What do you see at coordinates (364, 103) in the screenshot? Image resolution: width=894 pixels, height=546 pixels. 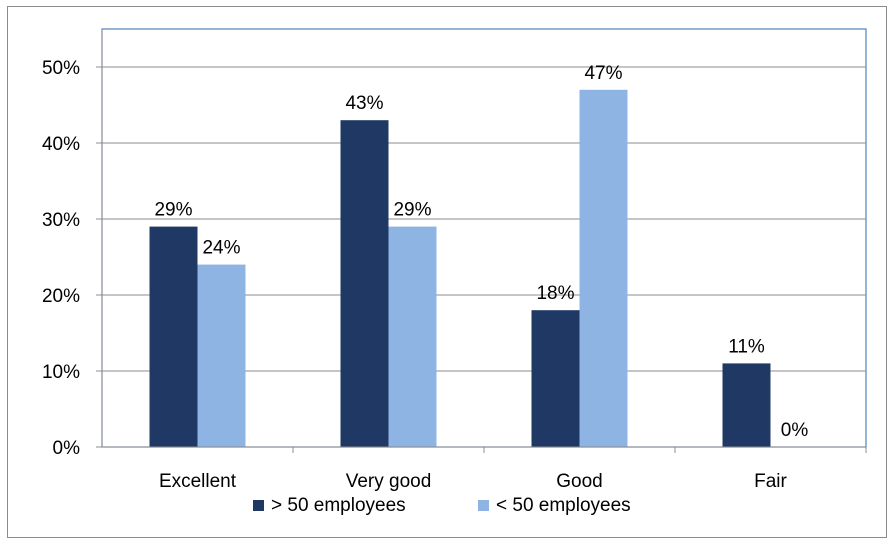 I see `data-label-series-1: 43%` at bounding box center [364, 103].